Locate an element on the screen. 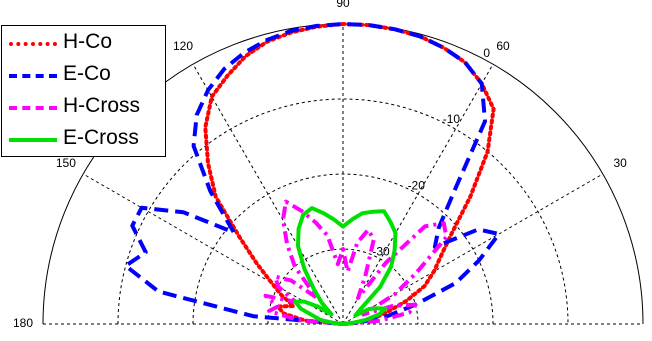 The image size is (652, 341). series-h-cross-line is located at coordinates (356, 262).